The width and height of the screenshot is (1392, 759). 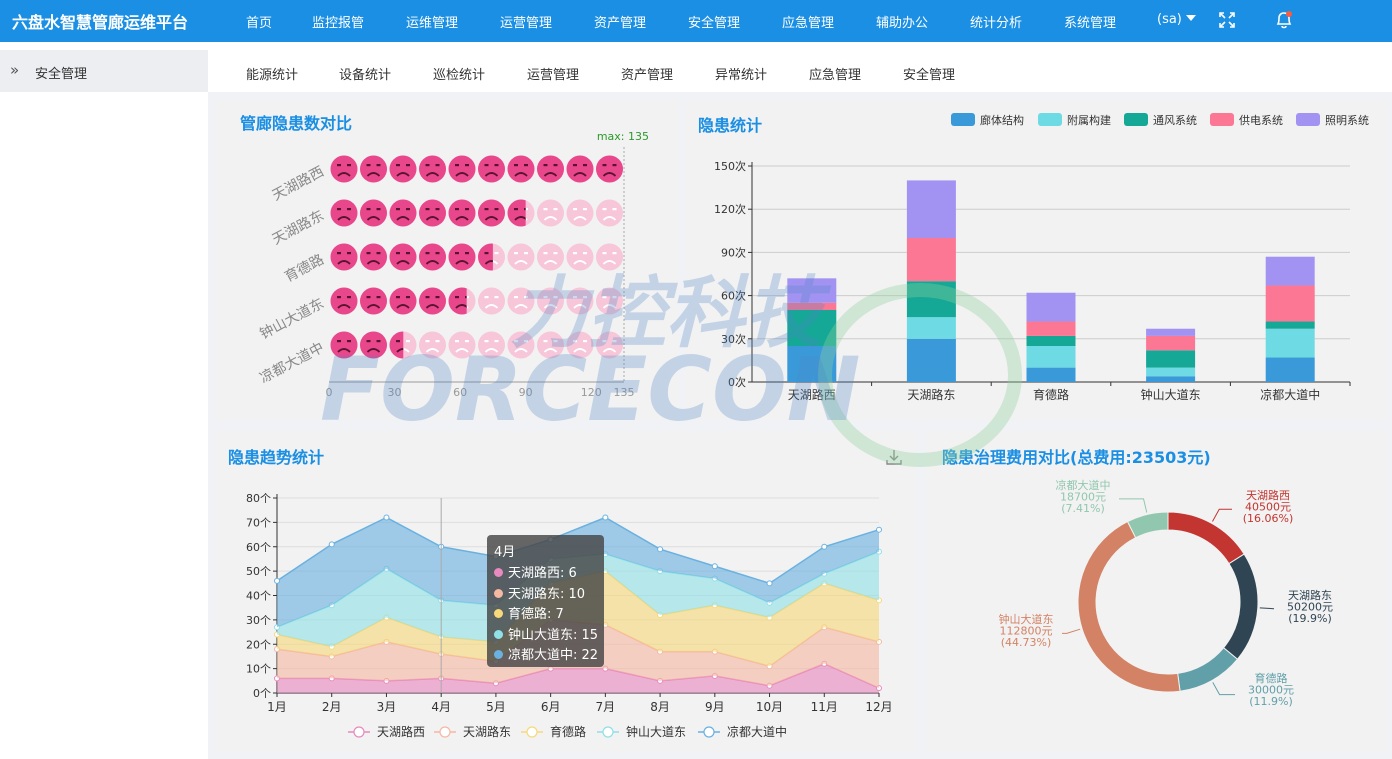 What do you see at coordinates (1090, 21) in the screenshot?
I see `nav-system: 系统管理` at bounding box center [1090, 21].